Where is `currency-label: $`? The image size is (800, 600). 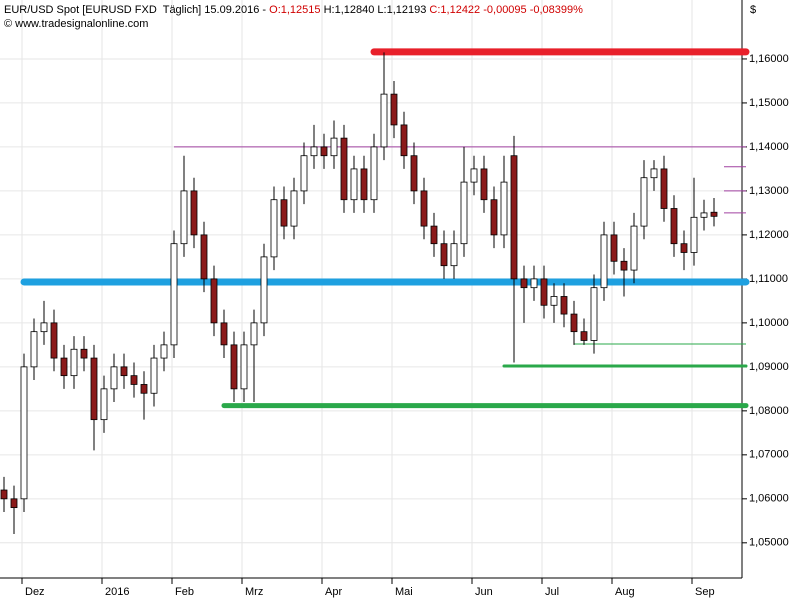 currency-label: $ is located at coordinates (753, 10).